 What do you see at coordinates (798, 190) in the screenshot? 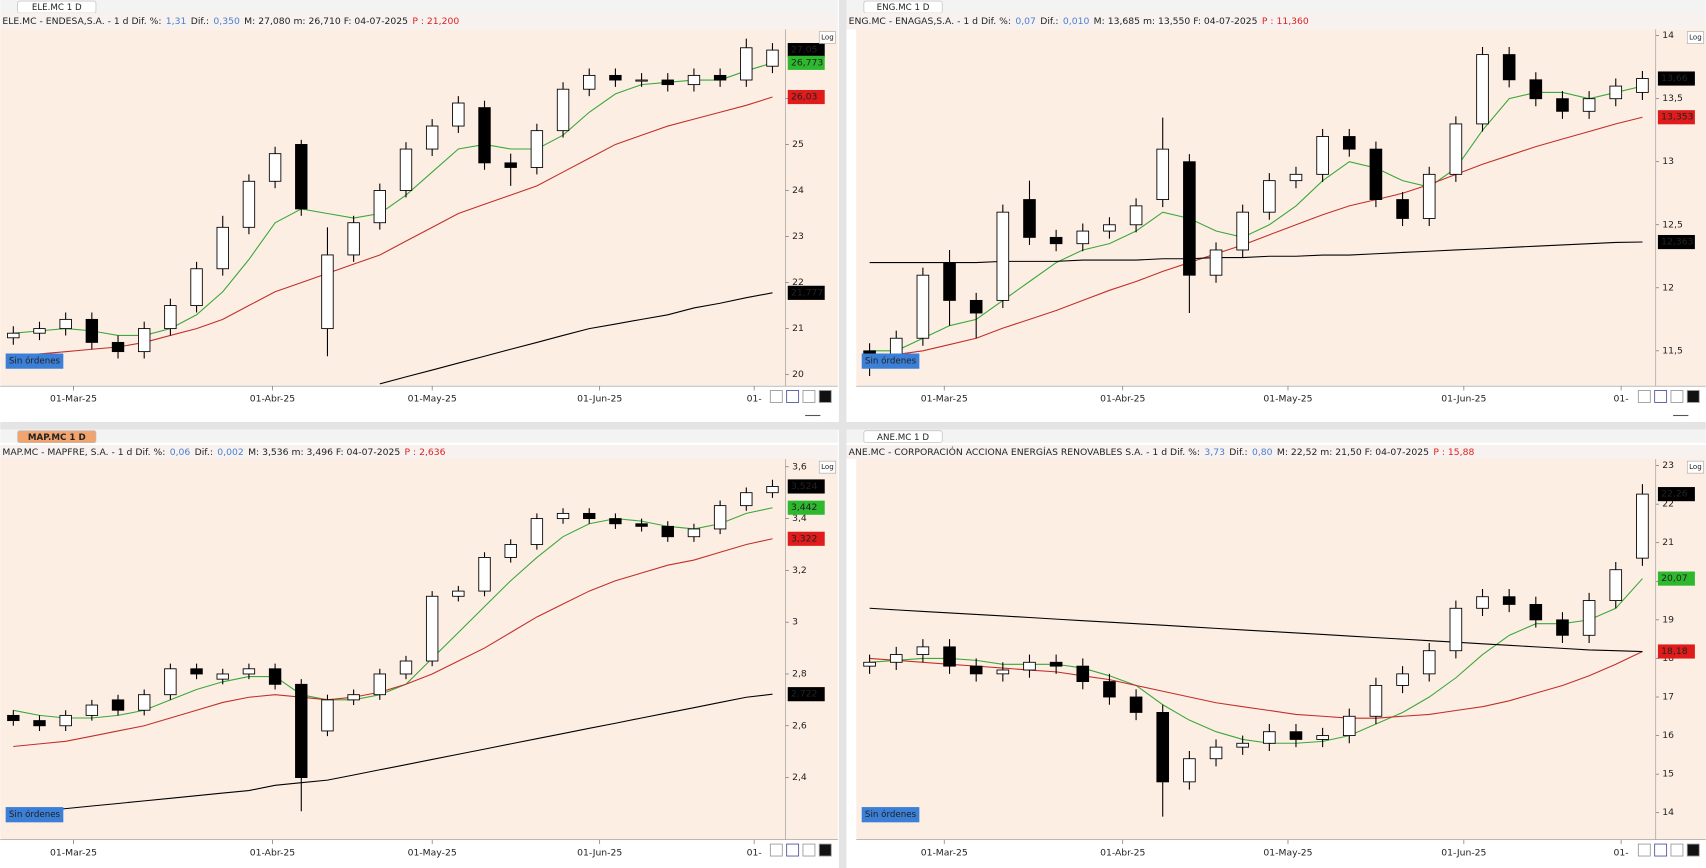
I see `y-tick-label: 24` at bounding box center [798, 190].